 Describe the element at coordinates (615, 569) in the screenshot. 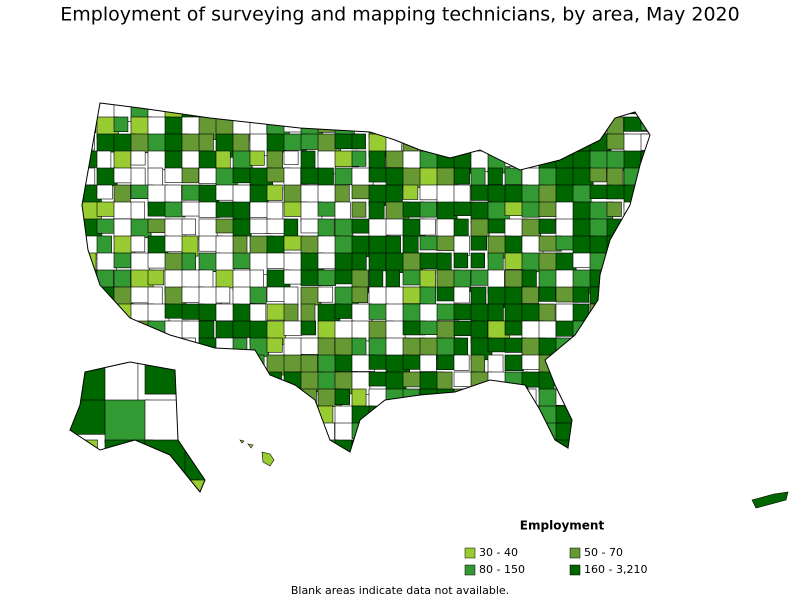

I see `legend-label: 160 - 3,210` at that location.